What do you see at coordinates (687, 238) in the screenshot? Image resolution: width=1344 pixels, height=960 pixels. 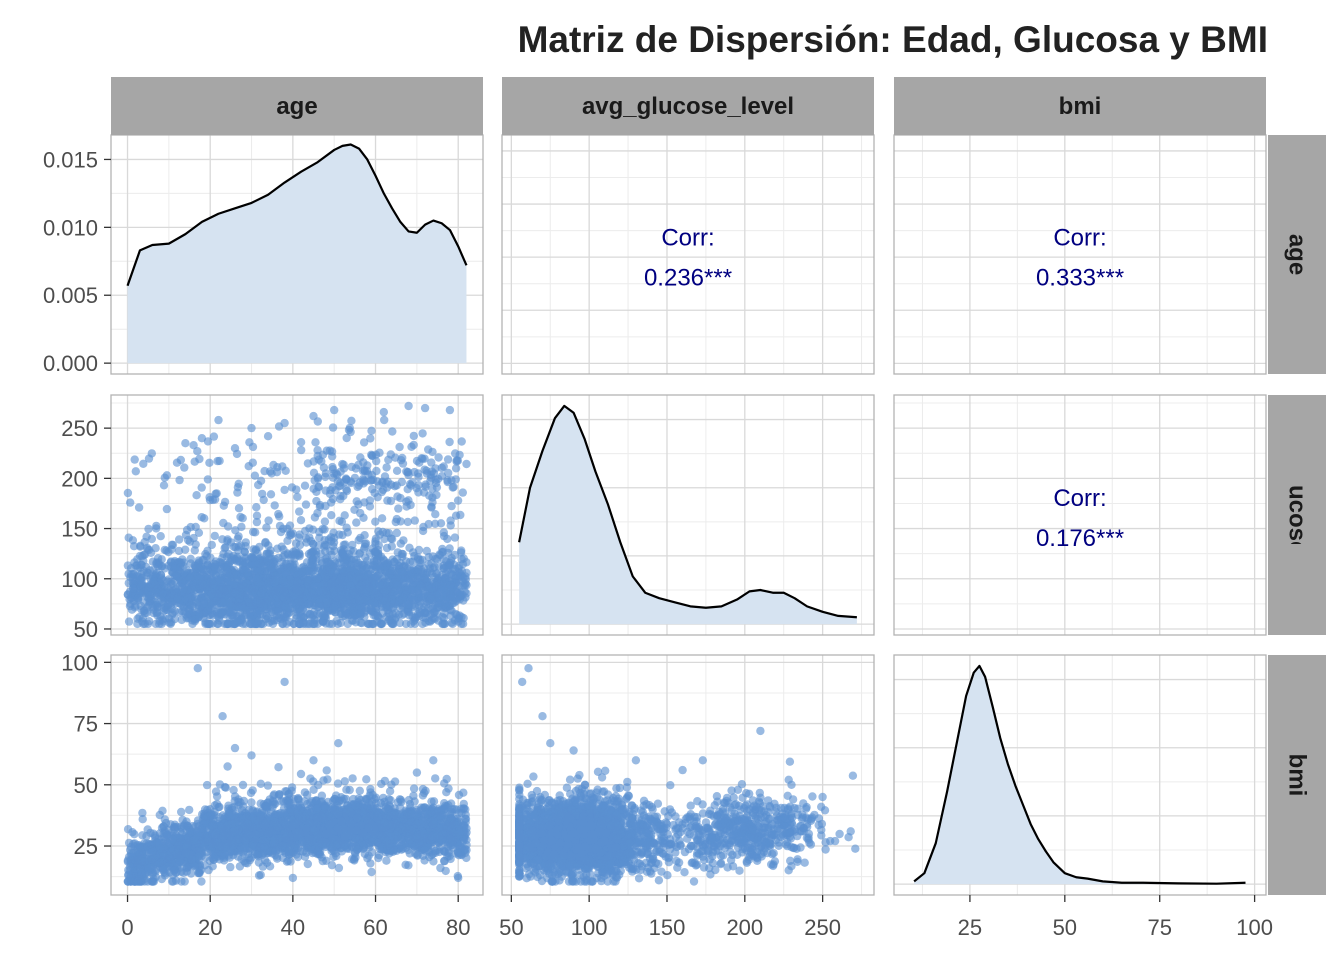 I see `corr-label: Corr:` at bounding box center [687, 238].